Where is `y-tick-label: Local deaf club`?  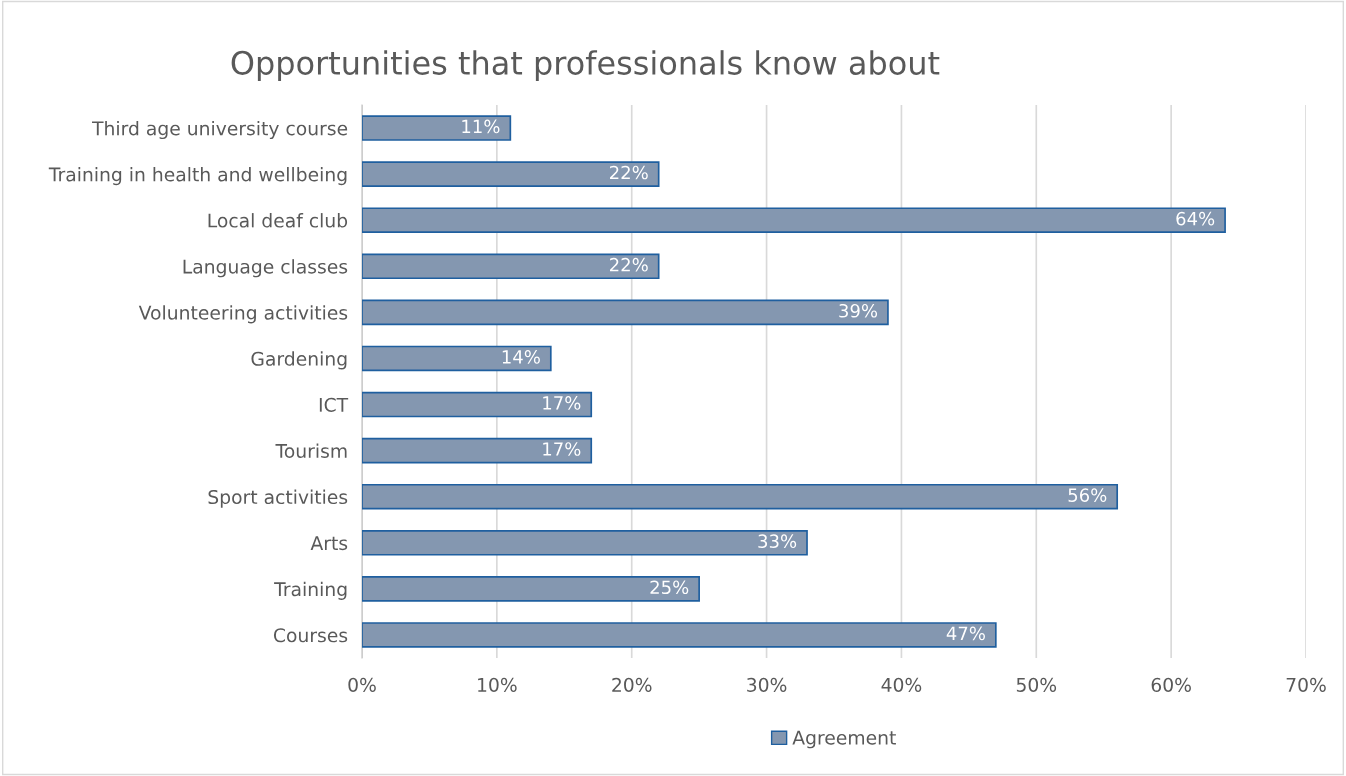 y-tick-label: Local deaf club is located at coordinates (278, 220).